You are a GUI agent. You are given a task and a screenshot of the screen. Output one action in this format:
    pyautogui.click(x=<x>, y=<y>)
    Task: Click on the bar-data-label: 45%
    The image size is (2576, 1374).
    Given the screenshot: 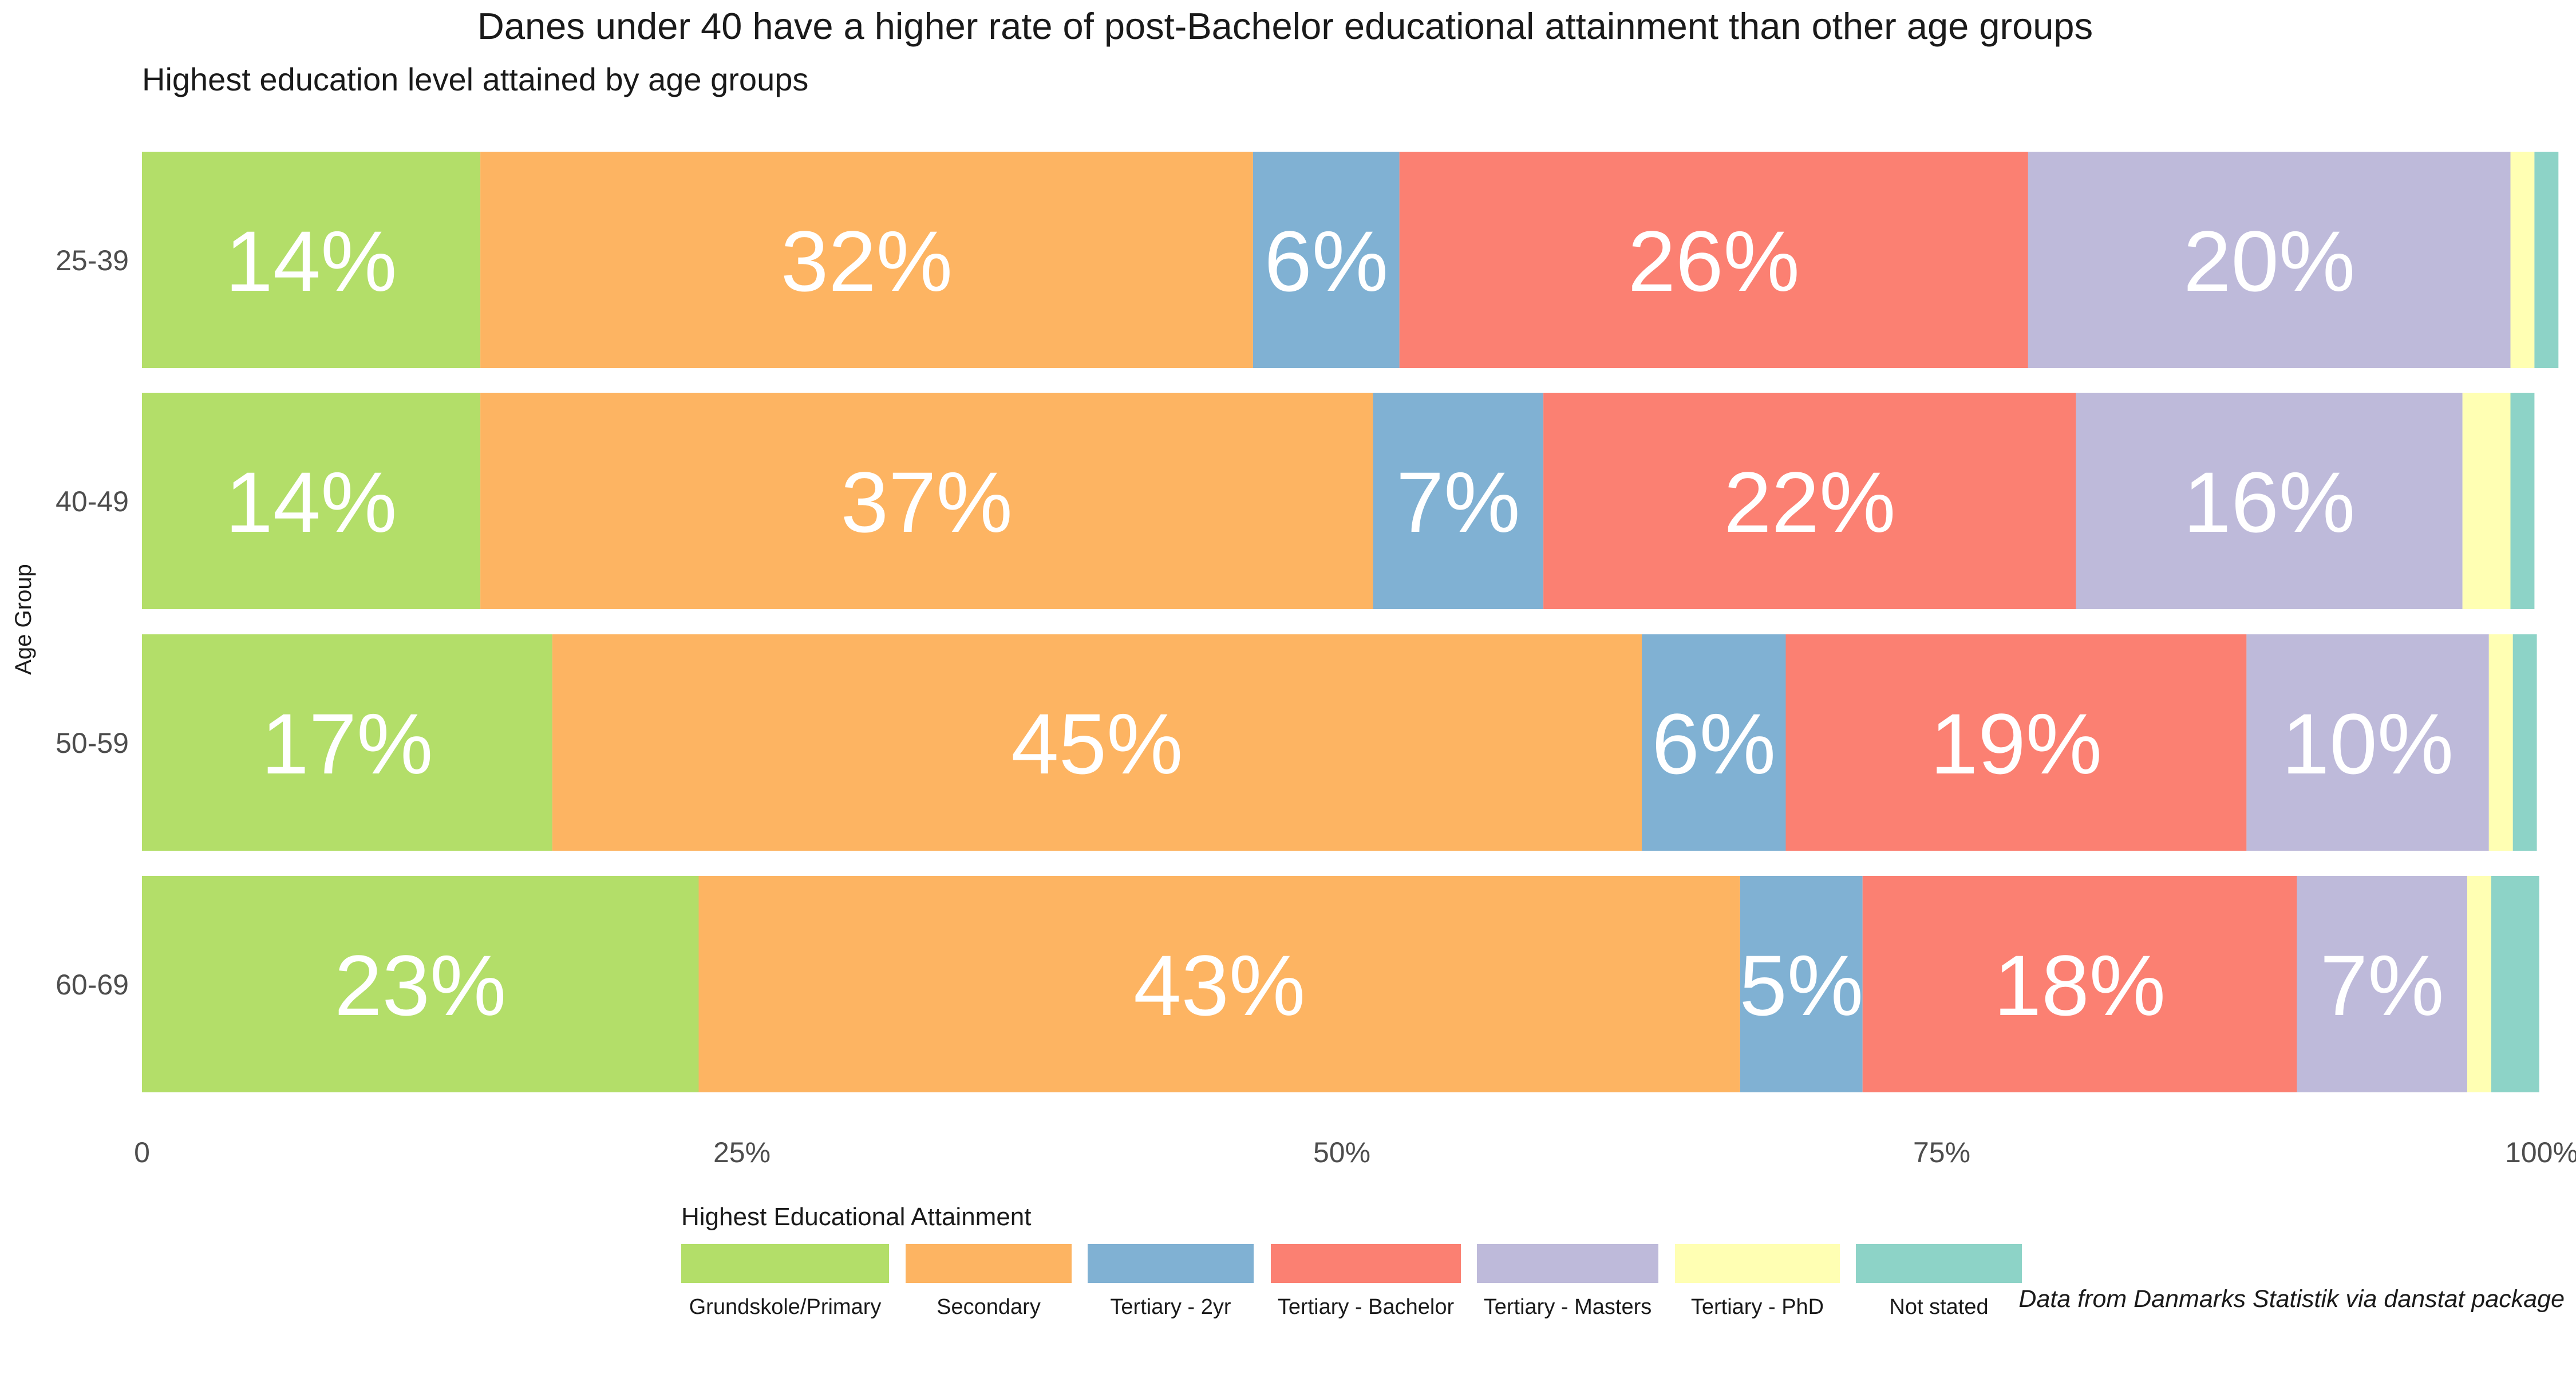 What is the action you would take?
    pyautogui.click(x=1097, y=744)
    